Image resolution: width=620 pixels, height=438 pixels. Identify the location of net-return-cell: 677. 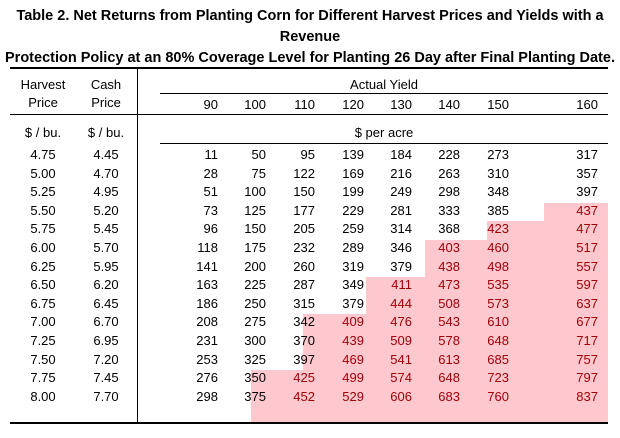
(587, 322).